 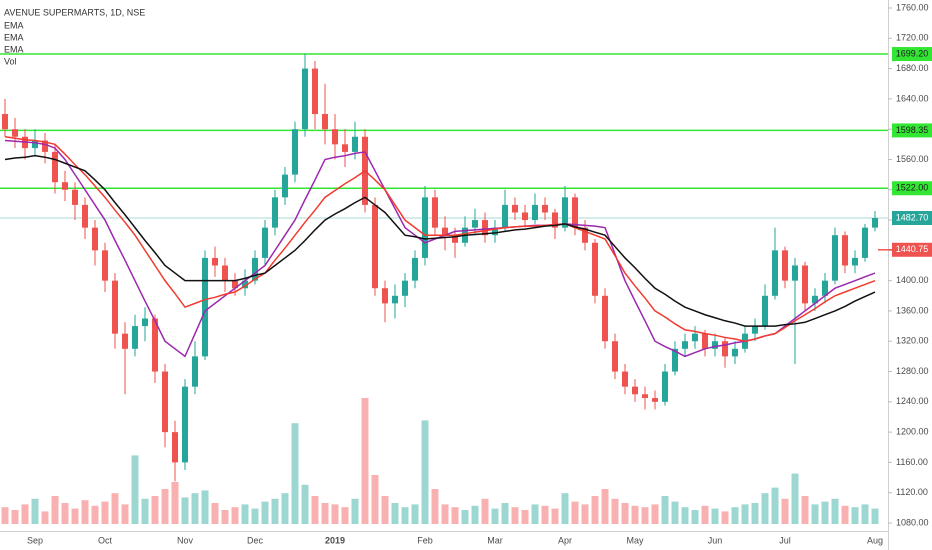 I want to click on price-mark-label: 1482.70, so click(x=912, y=217).